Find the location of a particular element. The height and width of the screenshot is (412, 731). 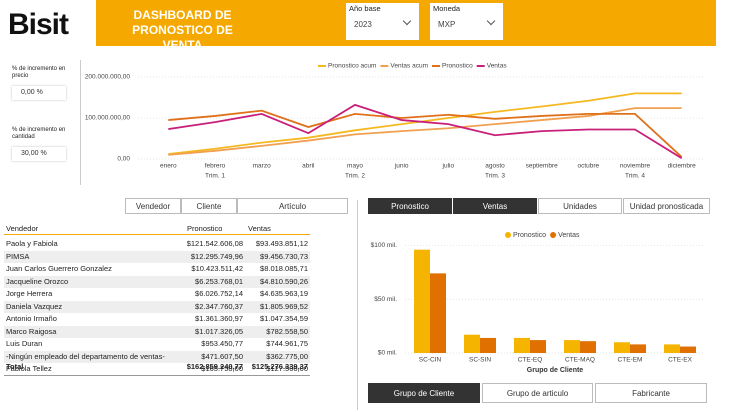

table-header-name: Vendedor is located at coordinates (22, 228).